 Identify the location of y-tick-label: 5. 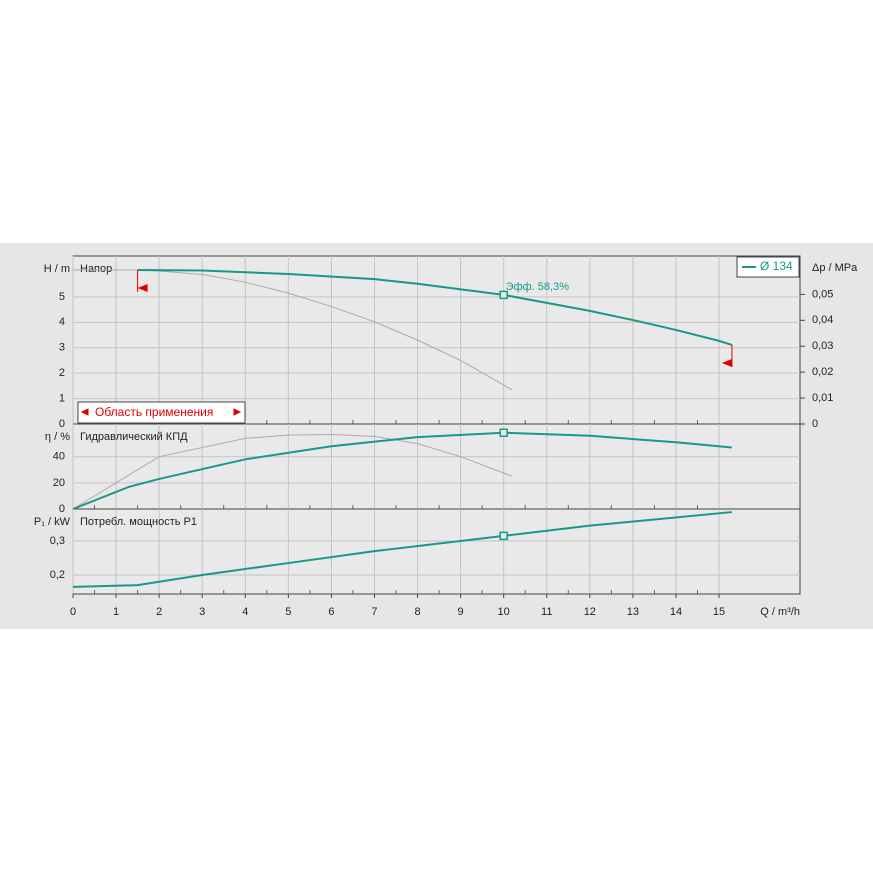
(62, 297).